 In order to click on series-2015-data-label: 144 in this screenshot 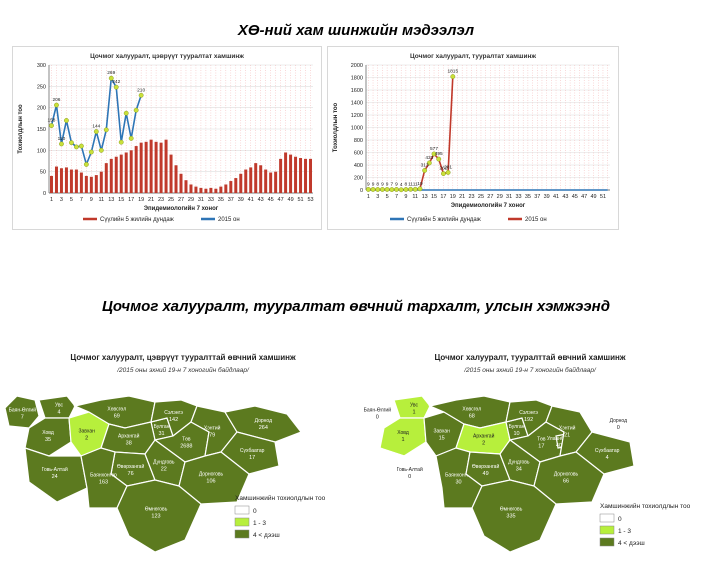, I will do `click(96, 127)`.